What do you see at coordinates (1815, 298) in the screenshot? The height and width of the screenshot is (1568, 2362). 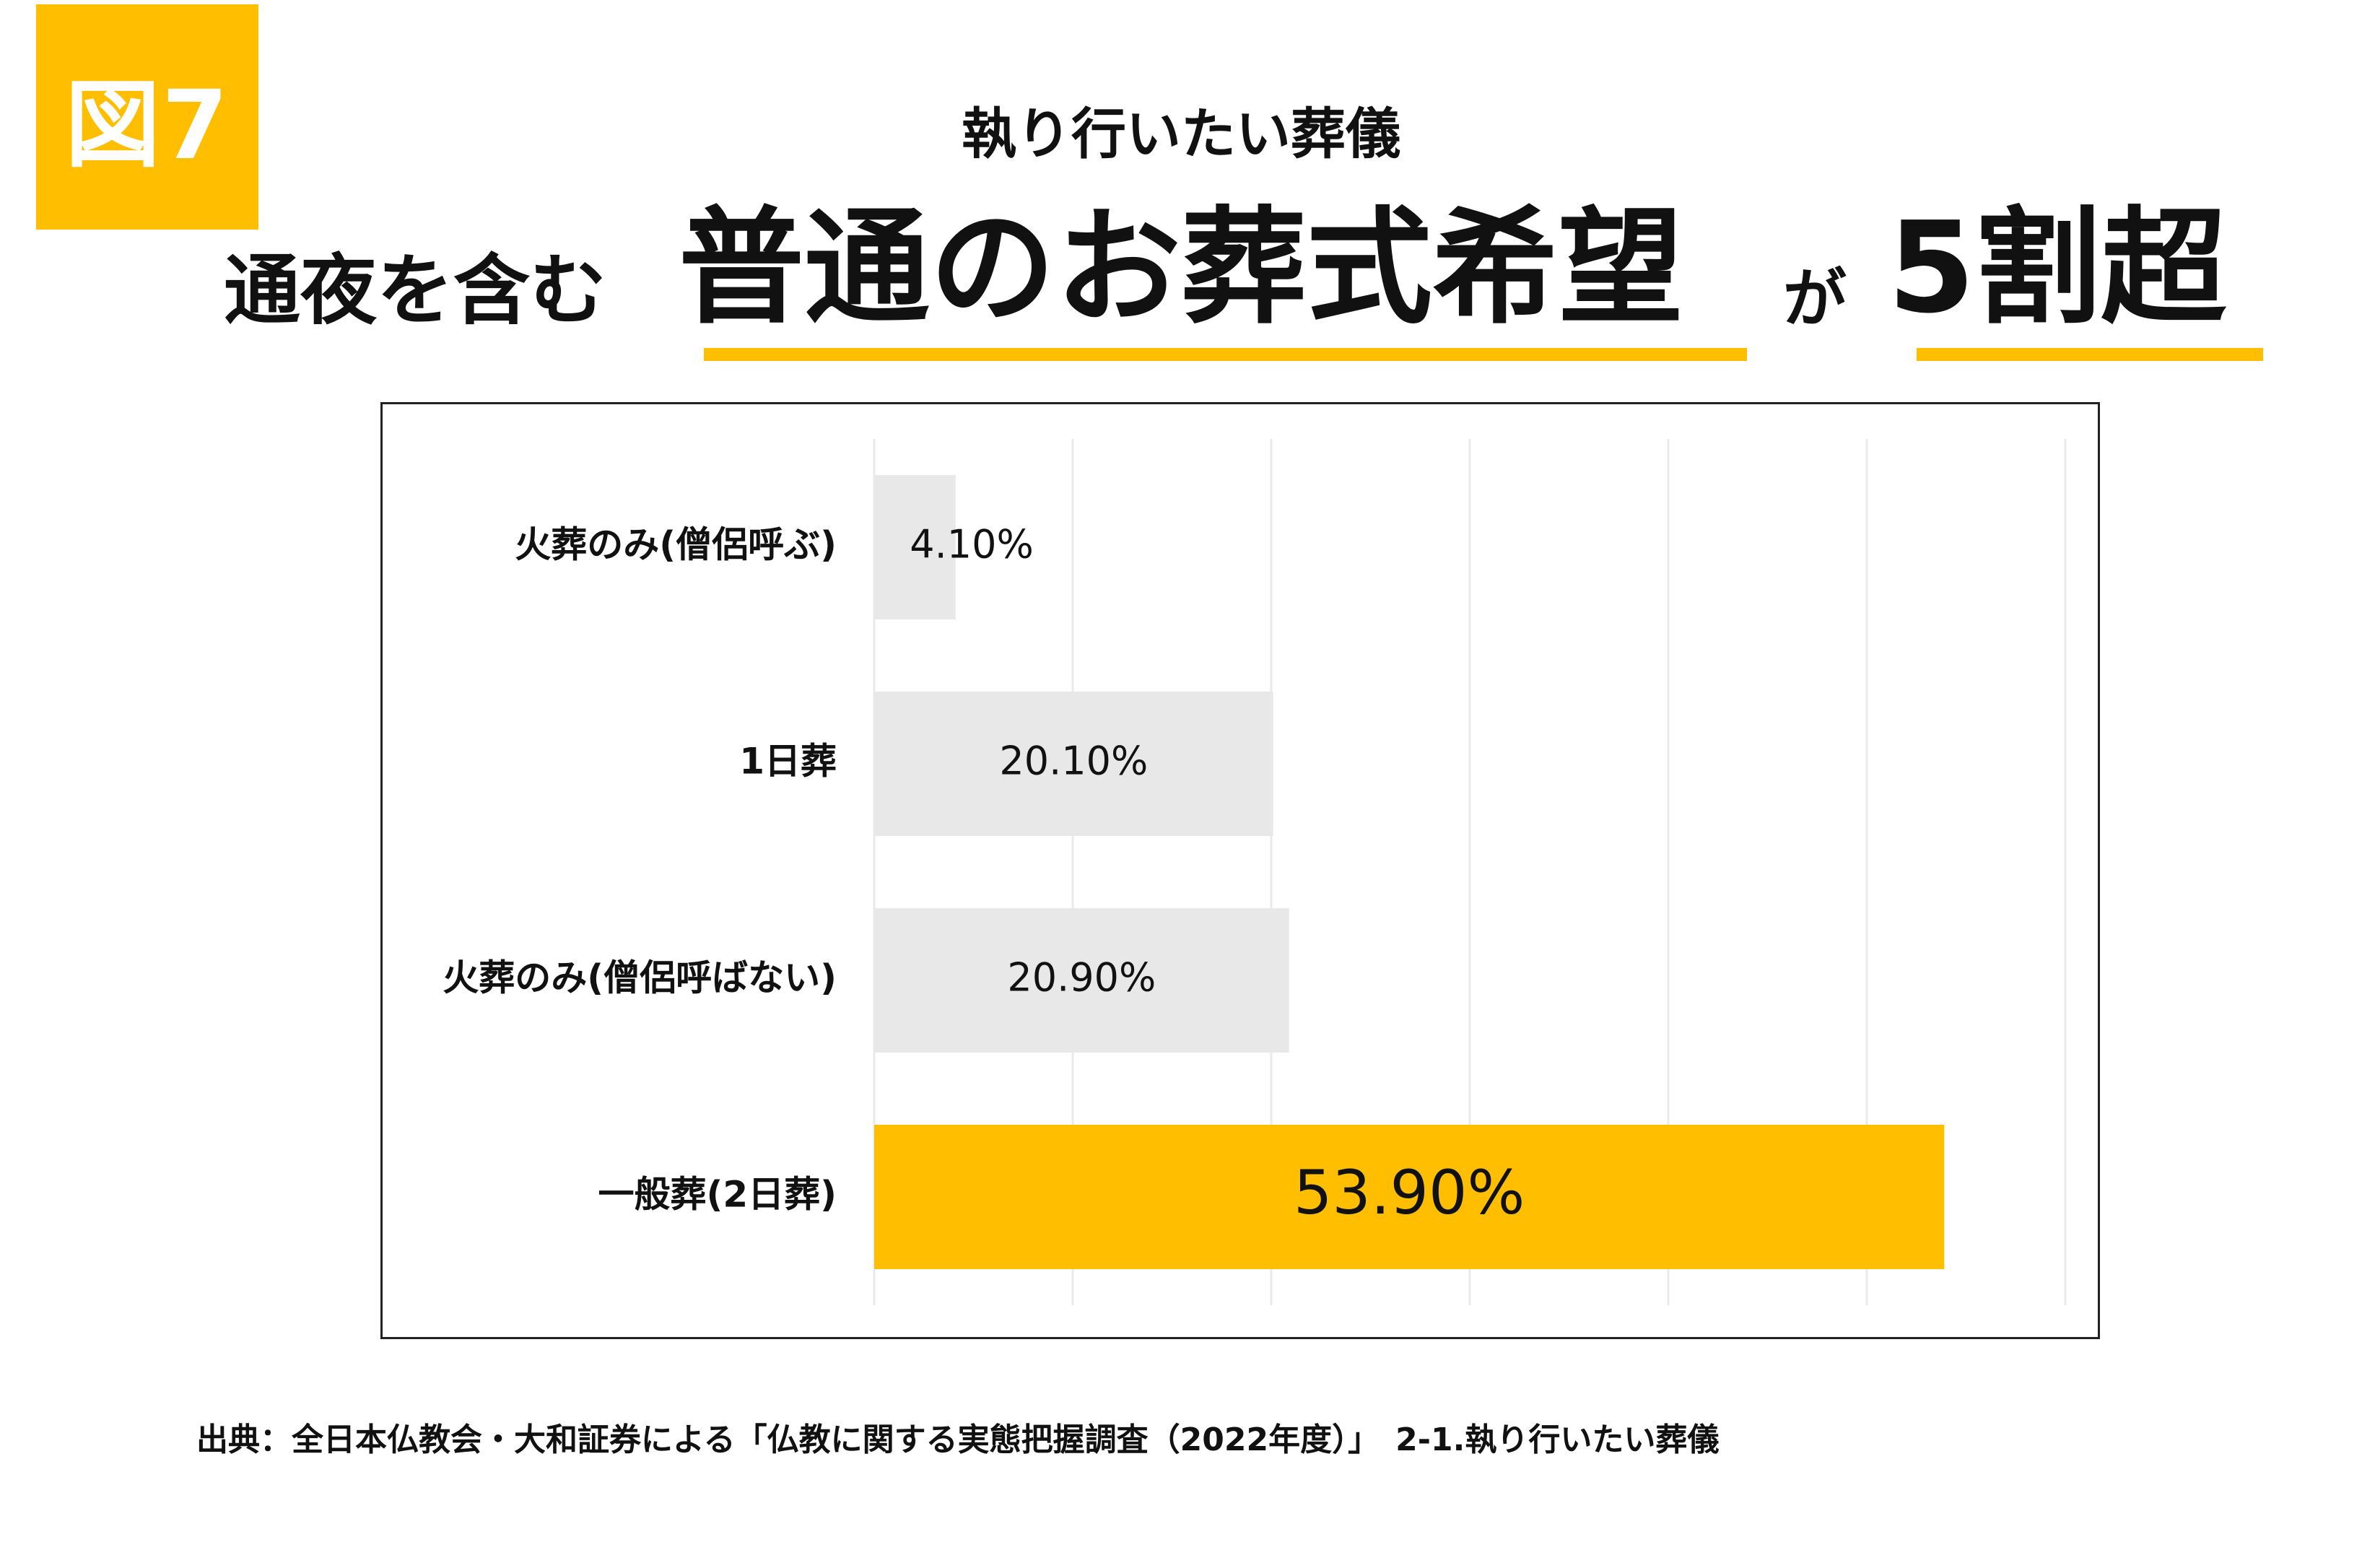 I see `headline-connector: が` at bounding box center [1815, 298].